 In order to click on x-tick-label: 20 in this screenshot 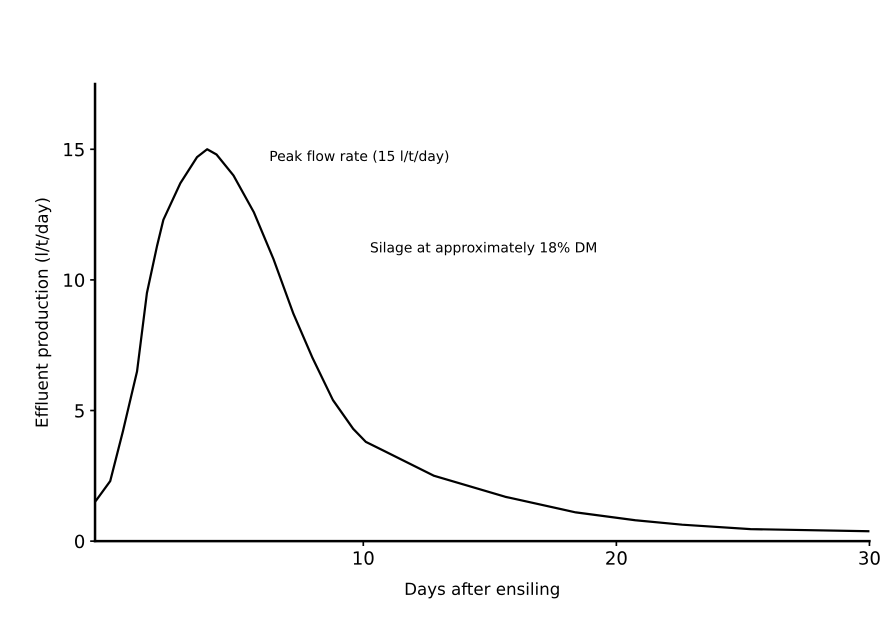, I will do `click(616, 558)`.